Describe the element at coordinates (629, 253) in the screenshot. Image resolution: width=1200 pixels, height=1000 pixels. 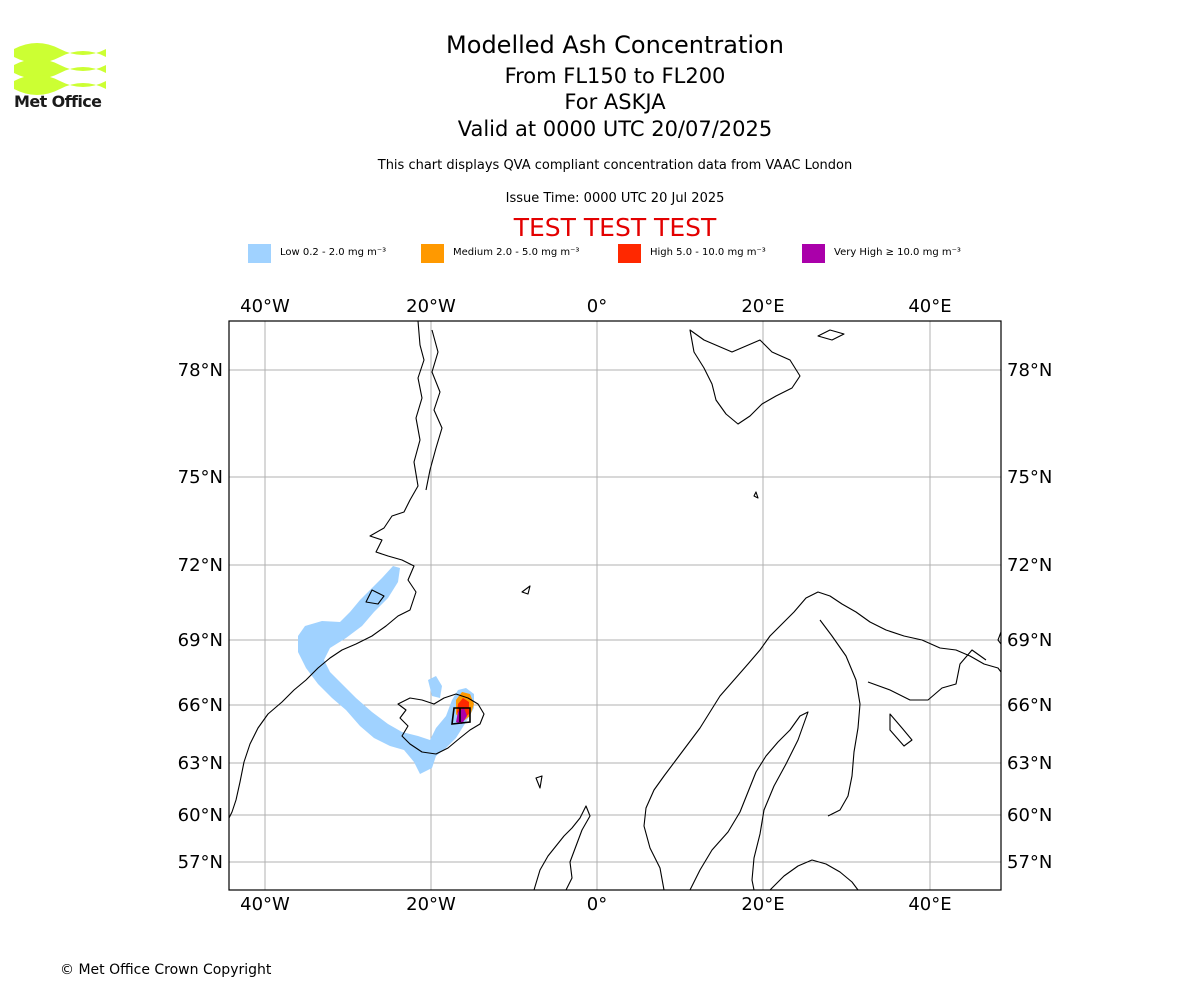
I see `legend-swatch-high` at that location.